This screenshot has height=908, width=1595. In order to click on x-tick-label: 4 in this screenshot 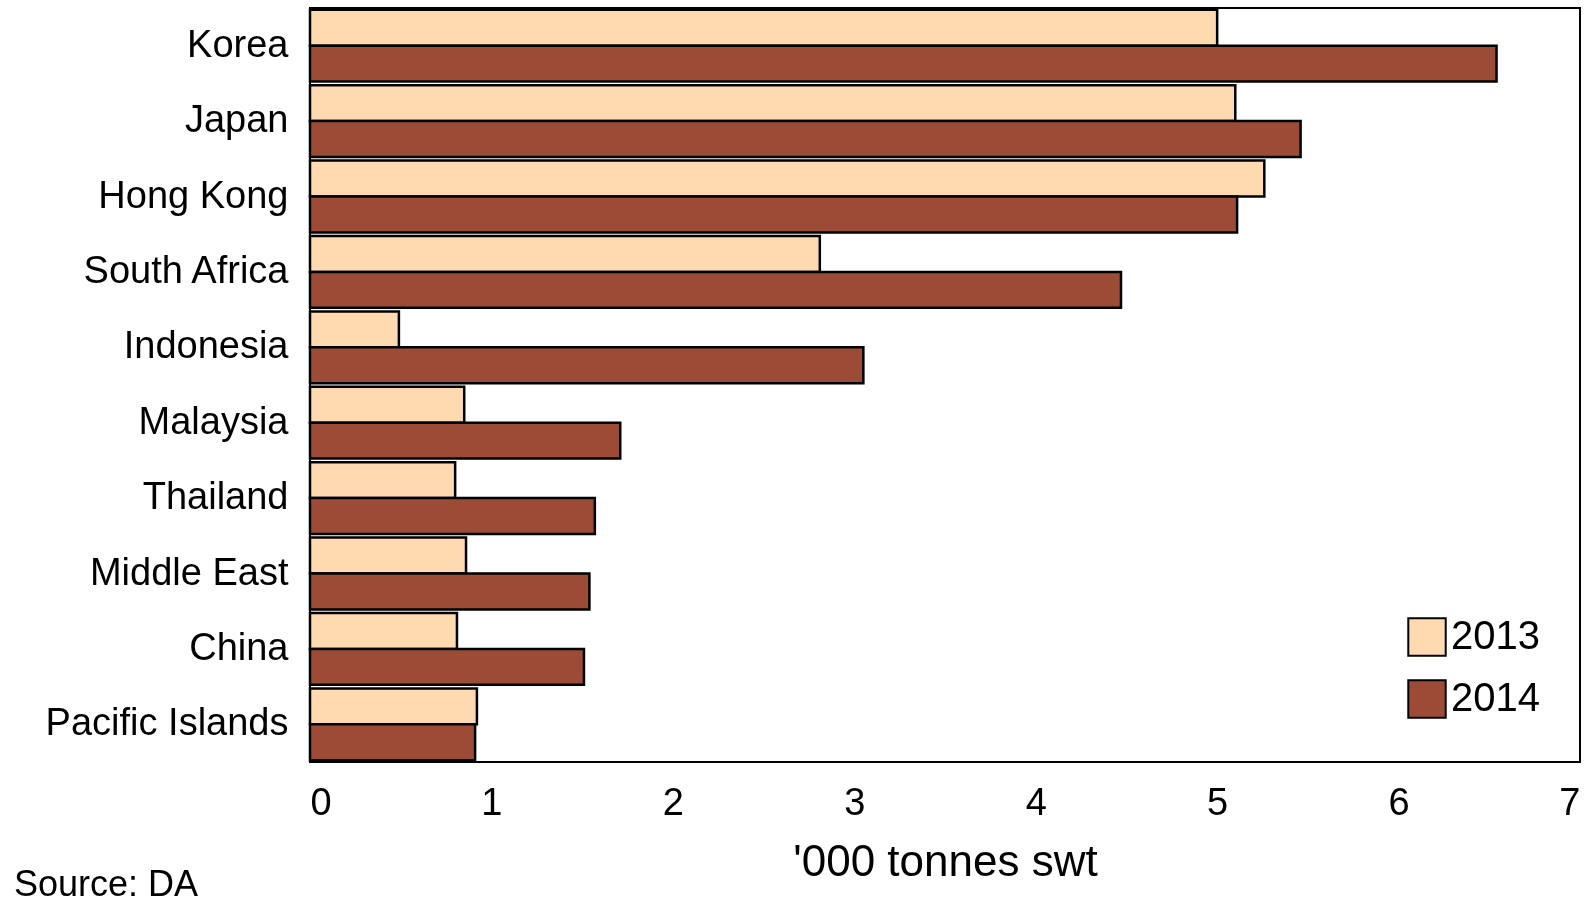, I will do `click(1036, 801)`.